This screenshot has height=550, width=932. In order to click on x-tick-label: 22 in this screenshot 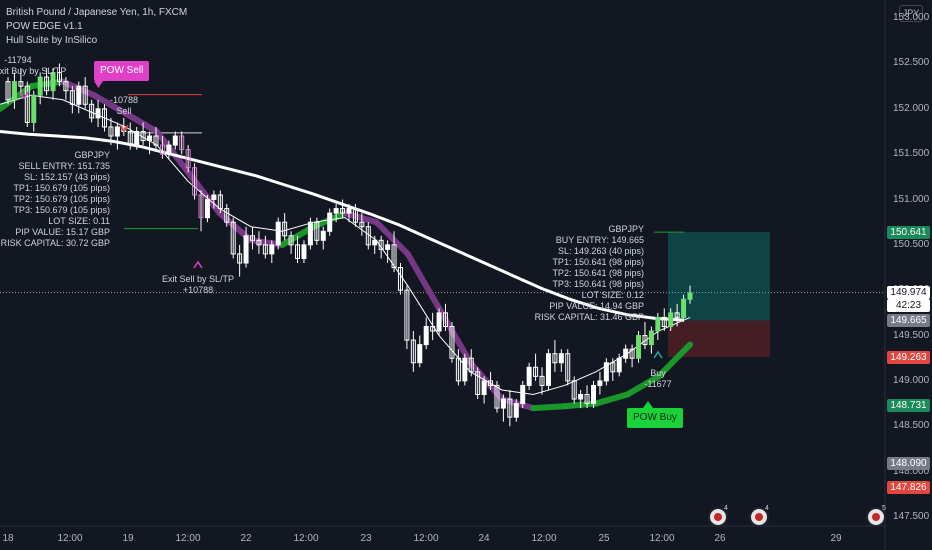, I will do `click(246, 538)`.